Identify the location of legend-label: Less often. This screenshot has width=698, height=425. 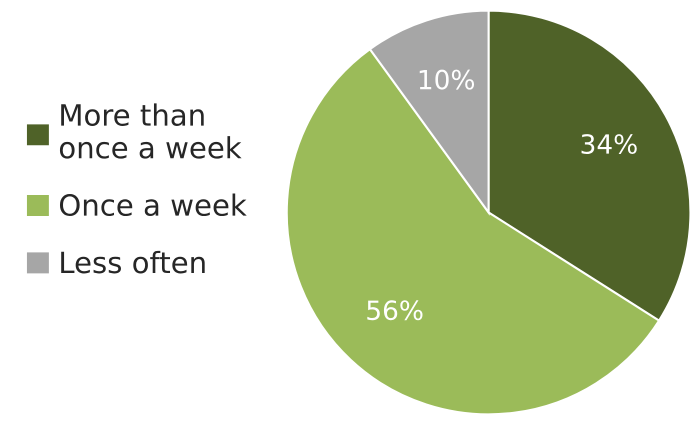
(133, 262).